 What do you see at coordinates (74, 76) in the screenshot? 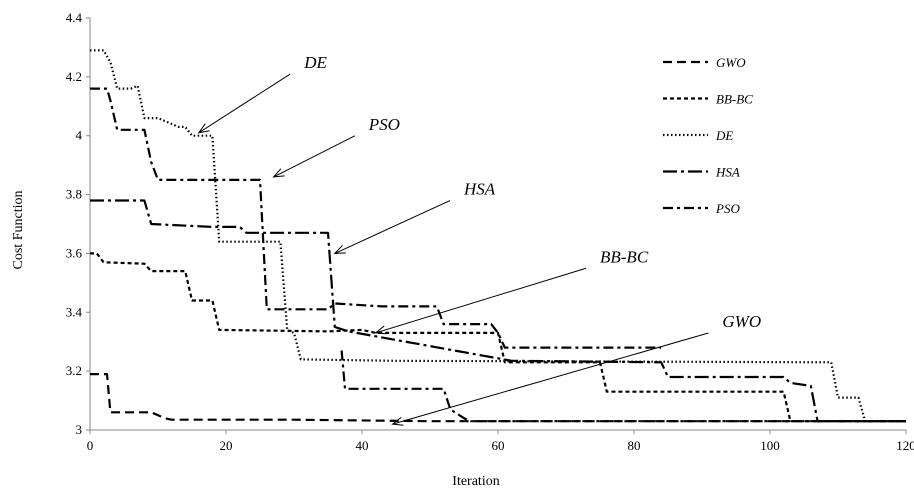
I see `y-tick-label: 4.2` at bounding box center [74, 76].